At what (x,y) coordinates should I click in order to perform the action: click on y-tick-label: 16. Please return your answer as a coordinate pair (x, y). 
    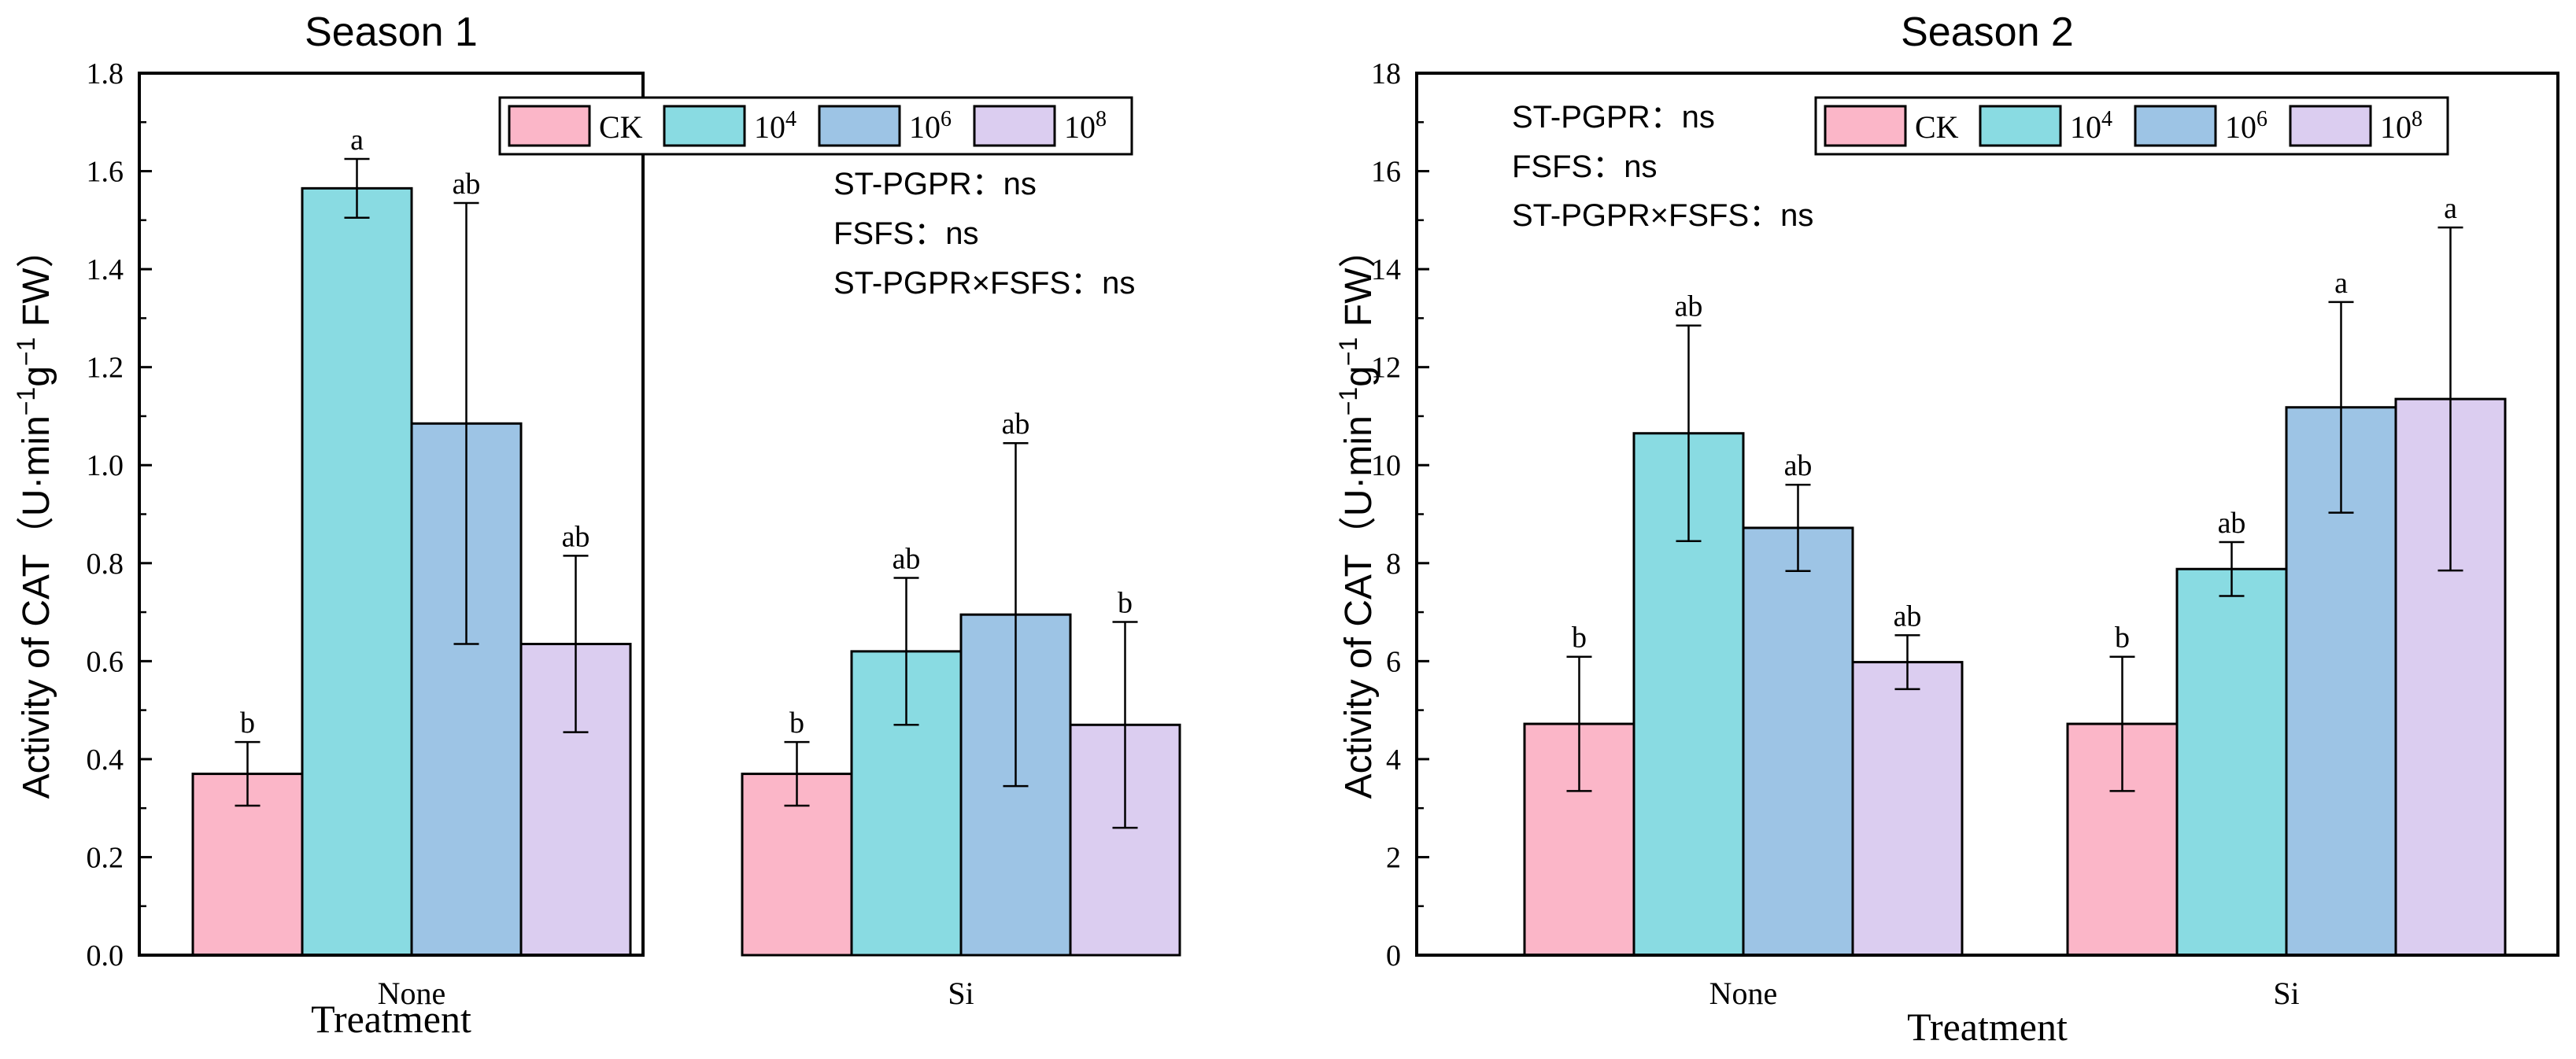
    Looking at the image, I should click on (1386, 172).